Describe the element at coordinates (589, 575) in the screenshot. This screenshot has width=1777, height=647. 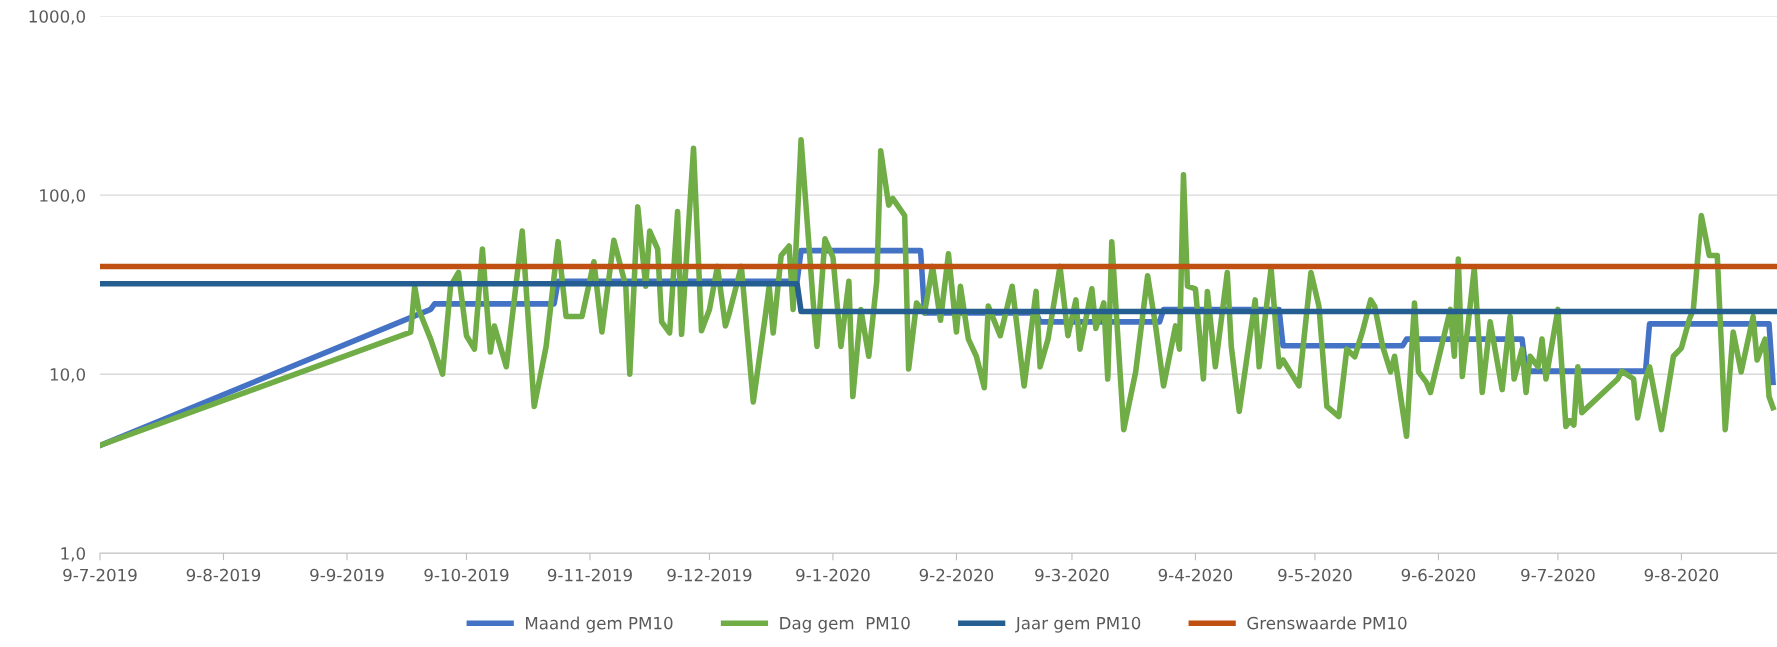
I see `x-tick-label: 9-11-2019` at that location.